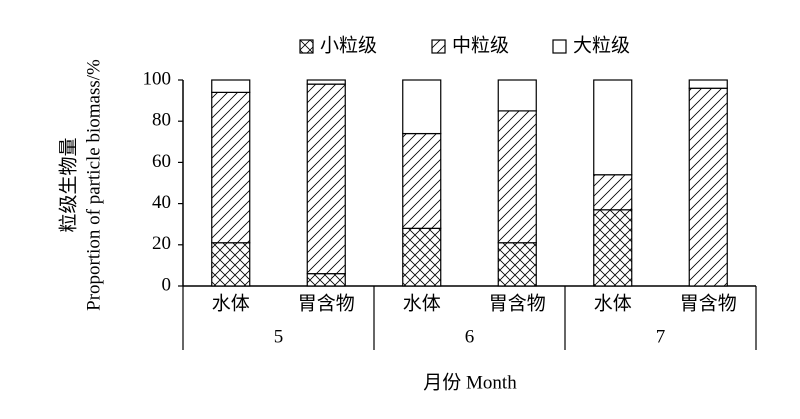 This screenshot has height=419, width=800. I want to click on group-label: 5, so click(279, 336).